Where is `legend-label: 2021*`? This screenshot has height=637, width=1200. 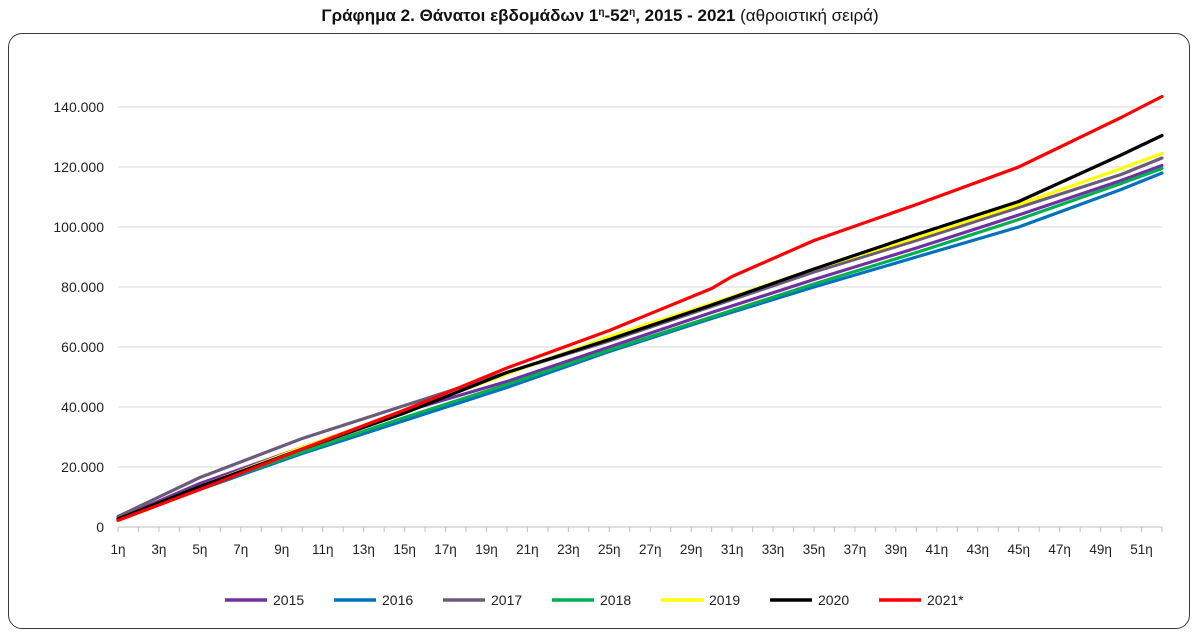
legend-label: 2021* is located at coordinates (945, 600).